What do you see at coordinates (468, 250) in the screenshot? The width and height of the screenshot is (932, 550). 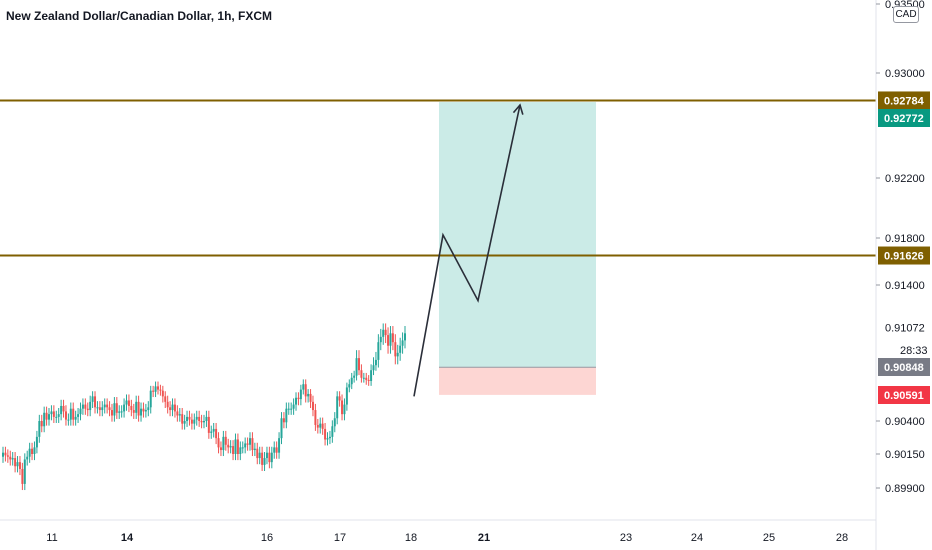 I see `projection-layer` at bounding box center [468, 250].